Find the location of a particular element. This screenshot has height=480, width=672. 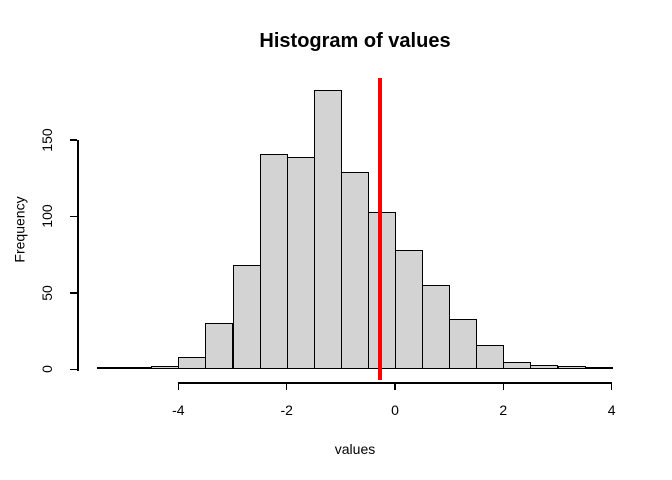

reference-line is located at coordinates (379, 229).